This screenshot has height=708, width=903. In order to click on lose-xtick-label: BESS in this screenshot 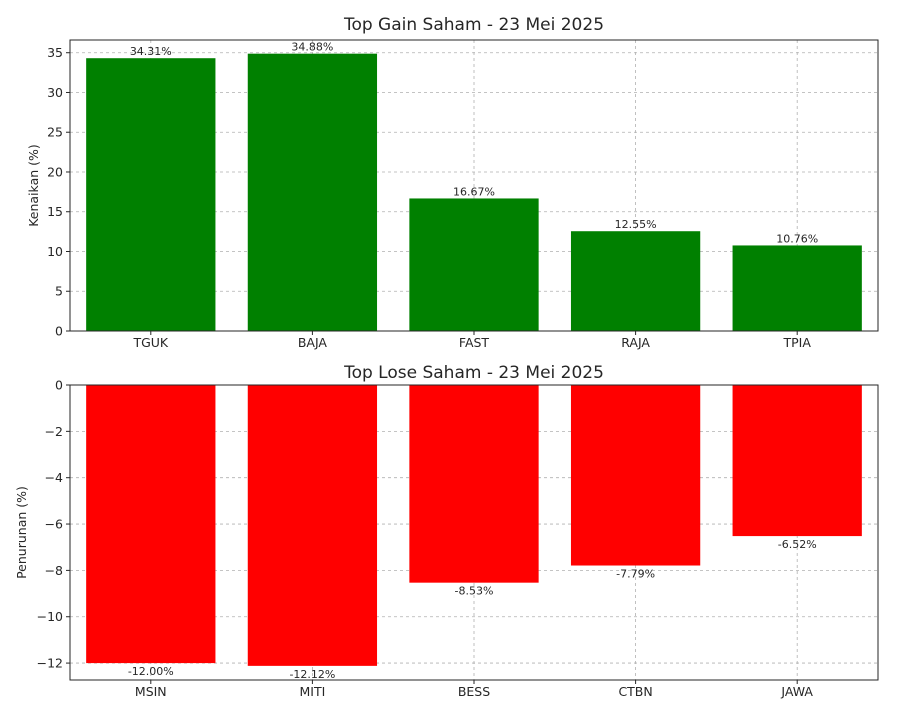, I will do `click(474, 691)`.